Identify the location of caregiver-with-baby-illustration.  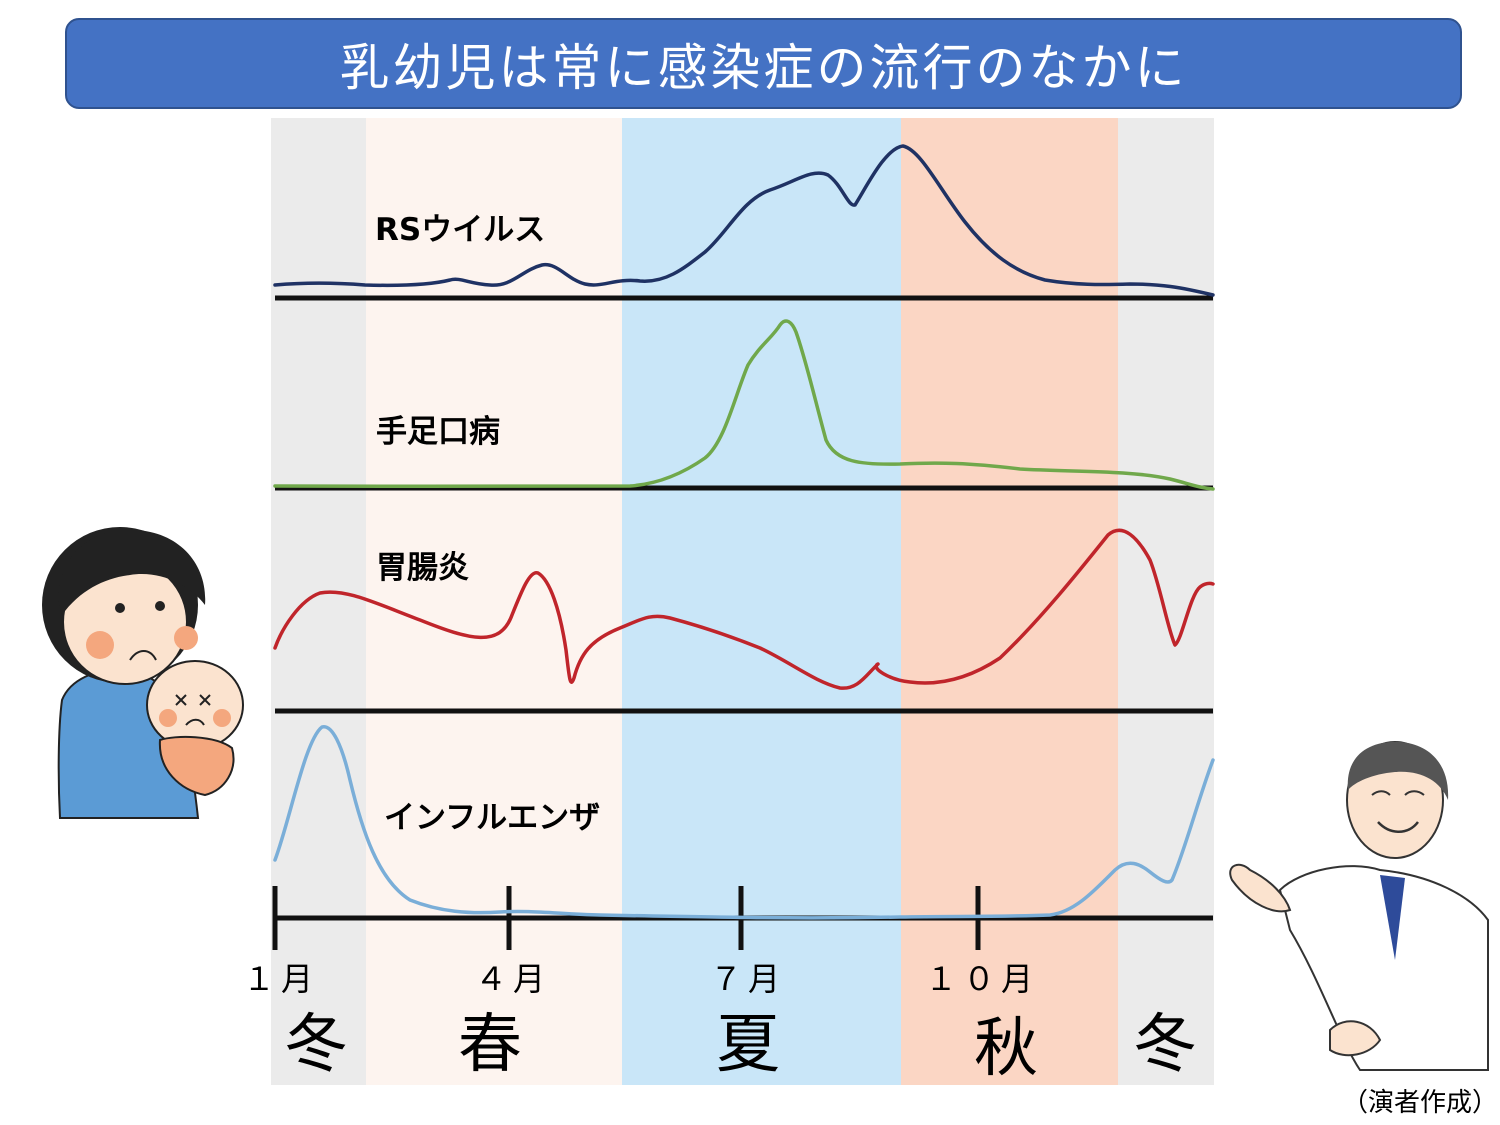
(143, 673).